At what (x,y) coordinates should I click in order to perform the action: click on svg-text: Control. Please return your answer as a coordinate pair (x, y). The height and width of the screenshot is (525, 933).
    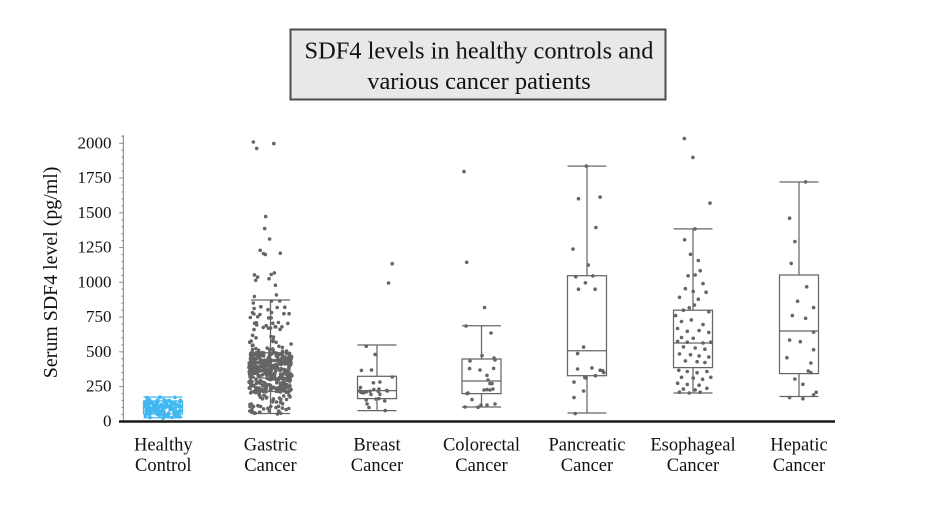
    Looking at the image, I should click on (163, 466).